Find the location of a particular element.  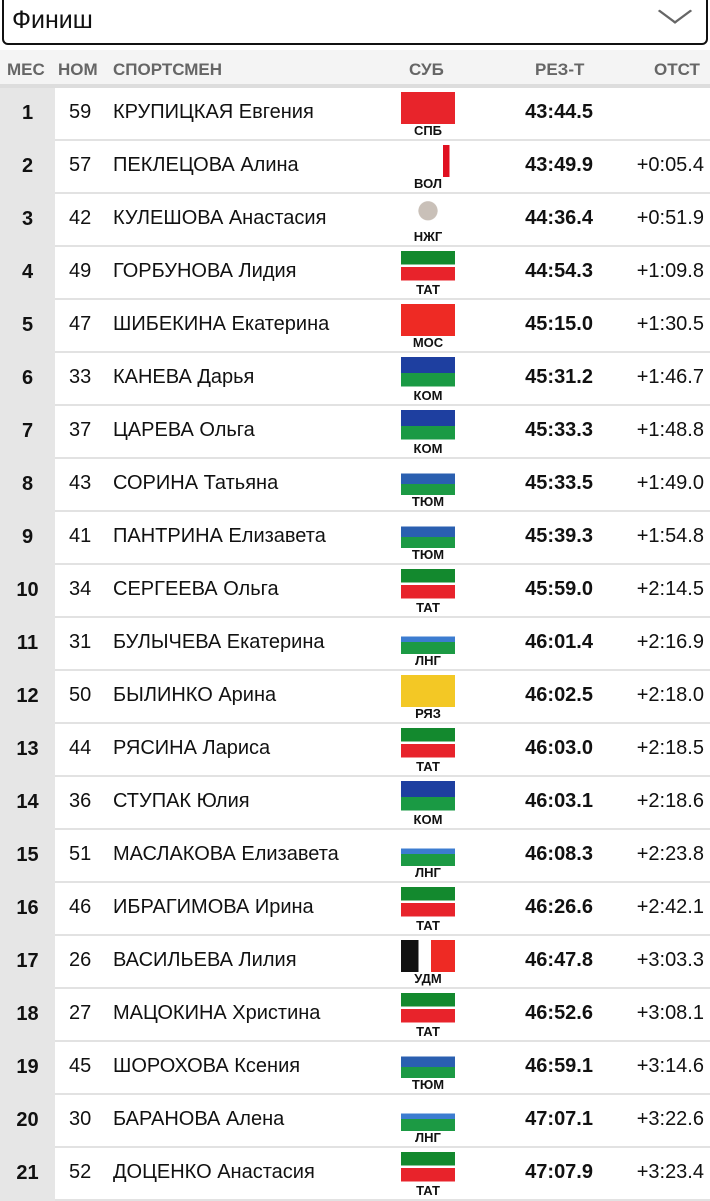

time-gap: +2:18.5 is located at coordinates (670, 748).